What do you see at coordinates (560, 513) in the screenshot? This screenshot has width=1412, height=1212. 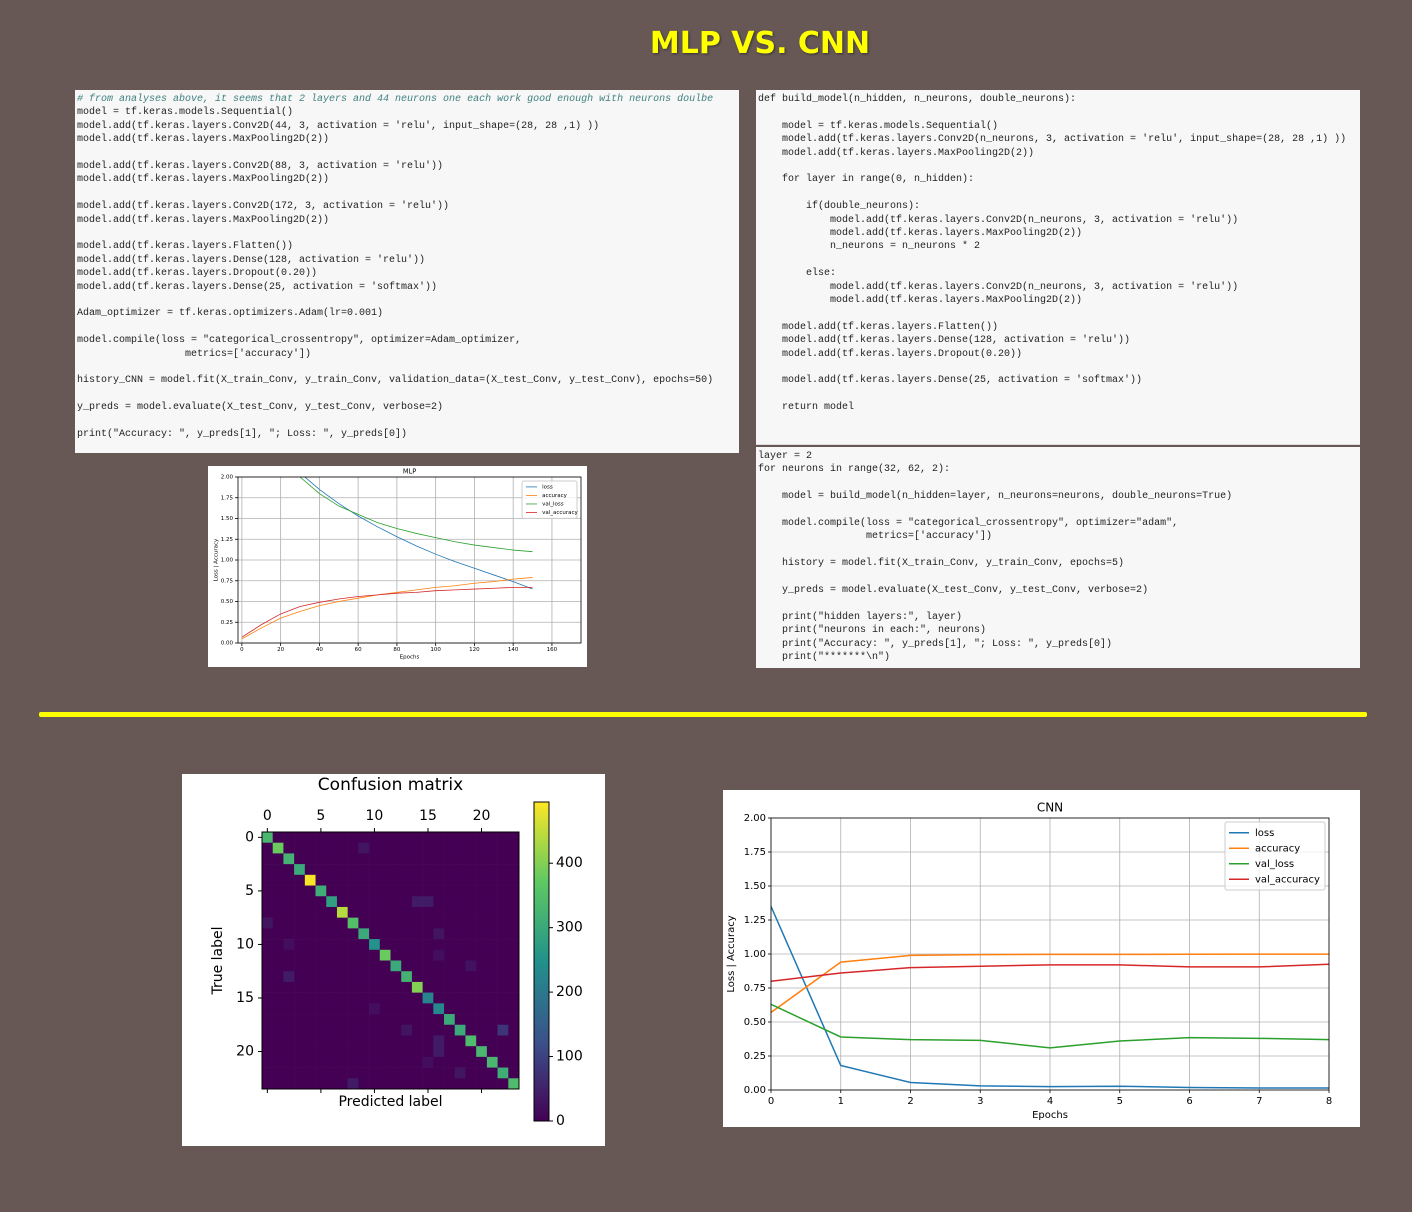 I see `legend-label: val_accuracy` at bounding box center [560, 513].